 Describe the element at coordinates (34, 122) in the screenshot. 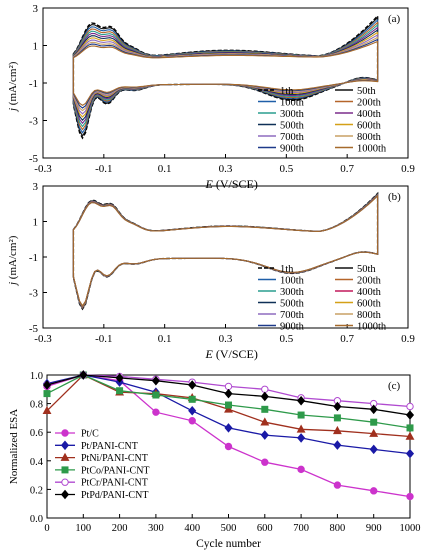

I see `y-tick-label: -3` at that location.